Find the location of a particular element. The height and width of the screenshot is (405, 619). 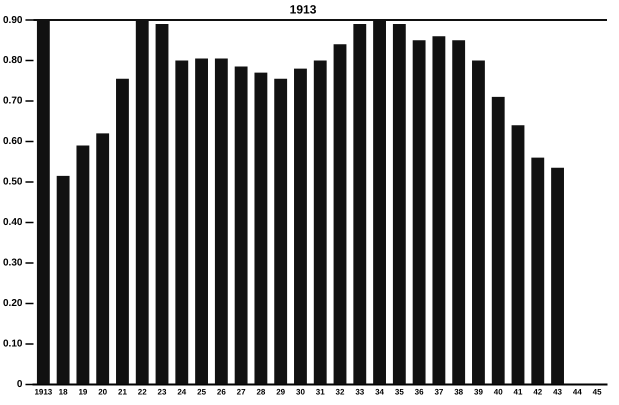

x-tick-label: 42 is located at coordinates (538, 391).